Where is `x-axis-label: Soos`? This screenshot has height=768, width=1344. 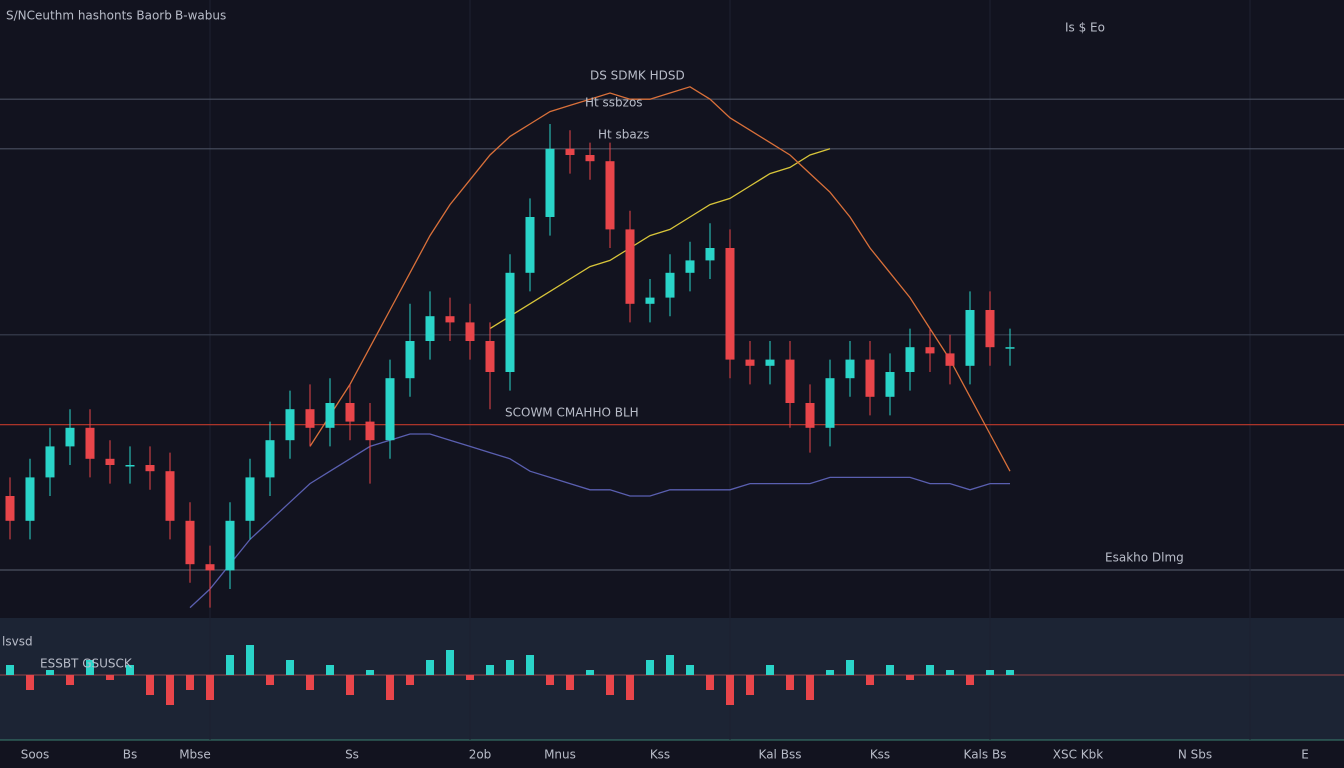
x-axis-label: Soos is located at coordinates (35, 755).